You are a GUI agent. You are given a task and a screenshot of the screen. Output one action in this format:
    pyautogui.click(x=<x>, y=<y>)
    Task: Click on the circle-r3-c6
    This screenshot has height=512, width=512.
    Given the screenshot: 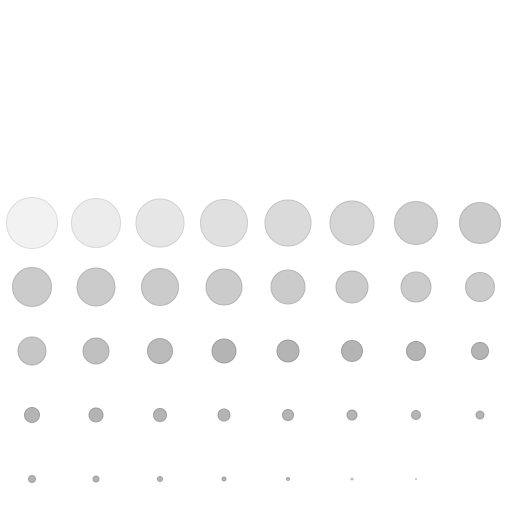 What is the action you would take?
    pyautogui.click(x=352, y=351)
    